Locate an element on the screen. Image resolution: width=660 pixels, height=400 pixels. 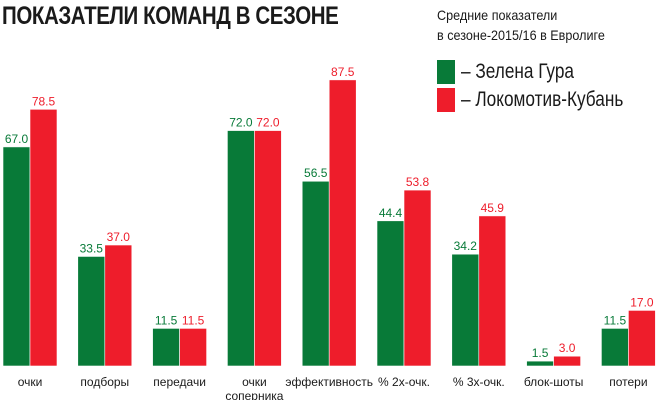
category-label-6: % 3х-очк. is located at coordinates (479, 382).